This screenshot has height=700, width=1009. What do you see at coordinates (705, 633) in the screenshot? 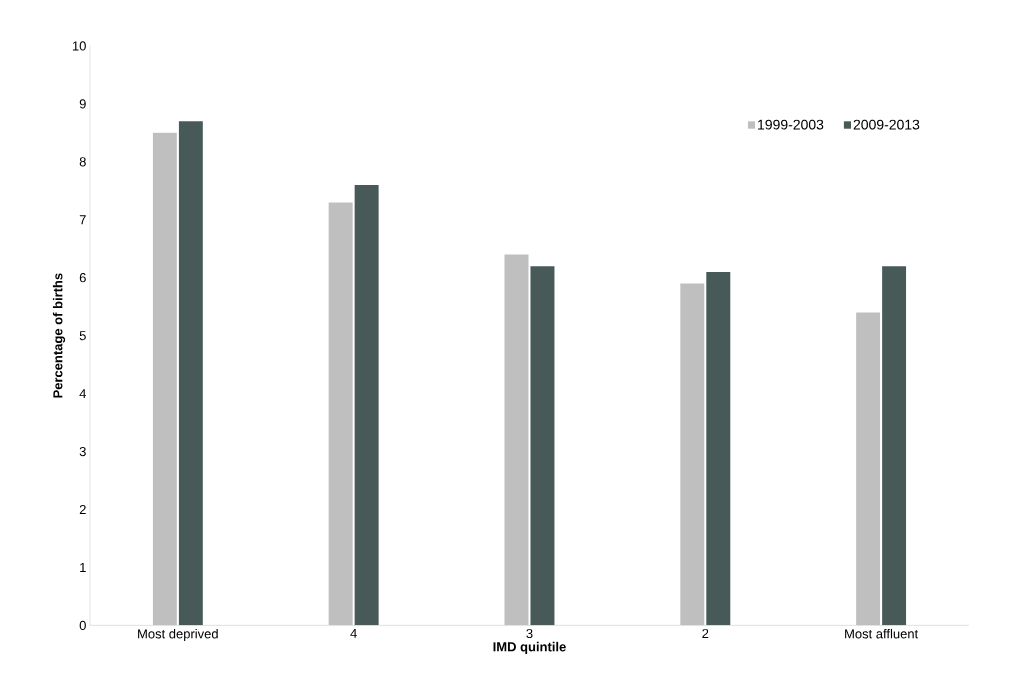
I see `x-tick-label: 2` at bounding box center [705, 633].